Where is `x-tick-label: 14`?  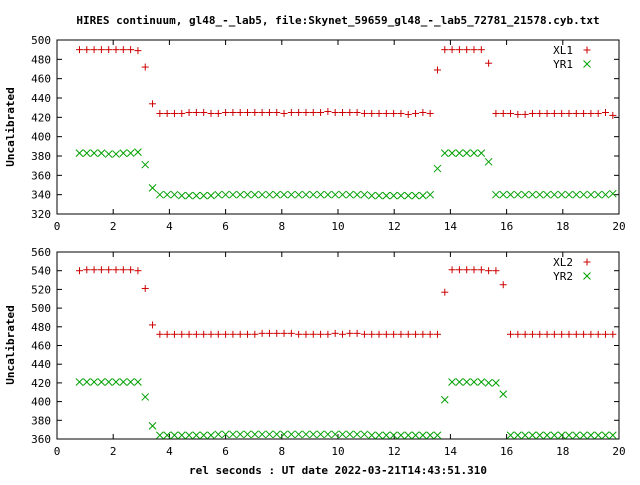 x-tick-label: 14 is located at coordinates (451, 226).